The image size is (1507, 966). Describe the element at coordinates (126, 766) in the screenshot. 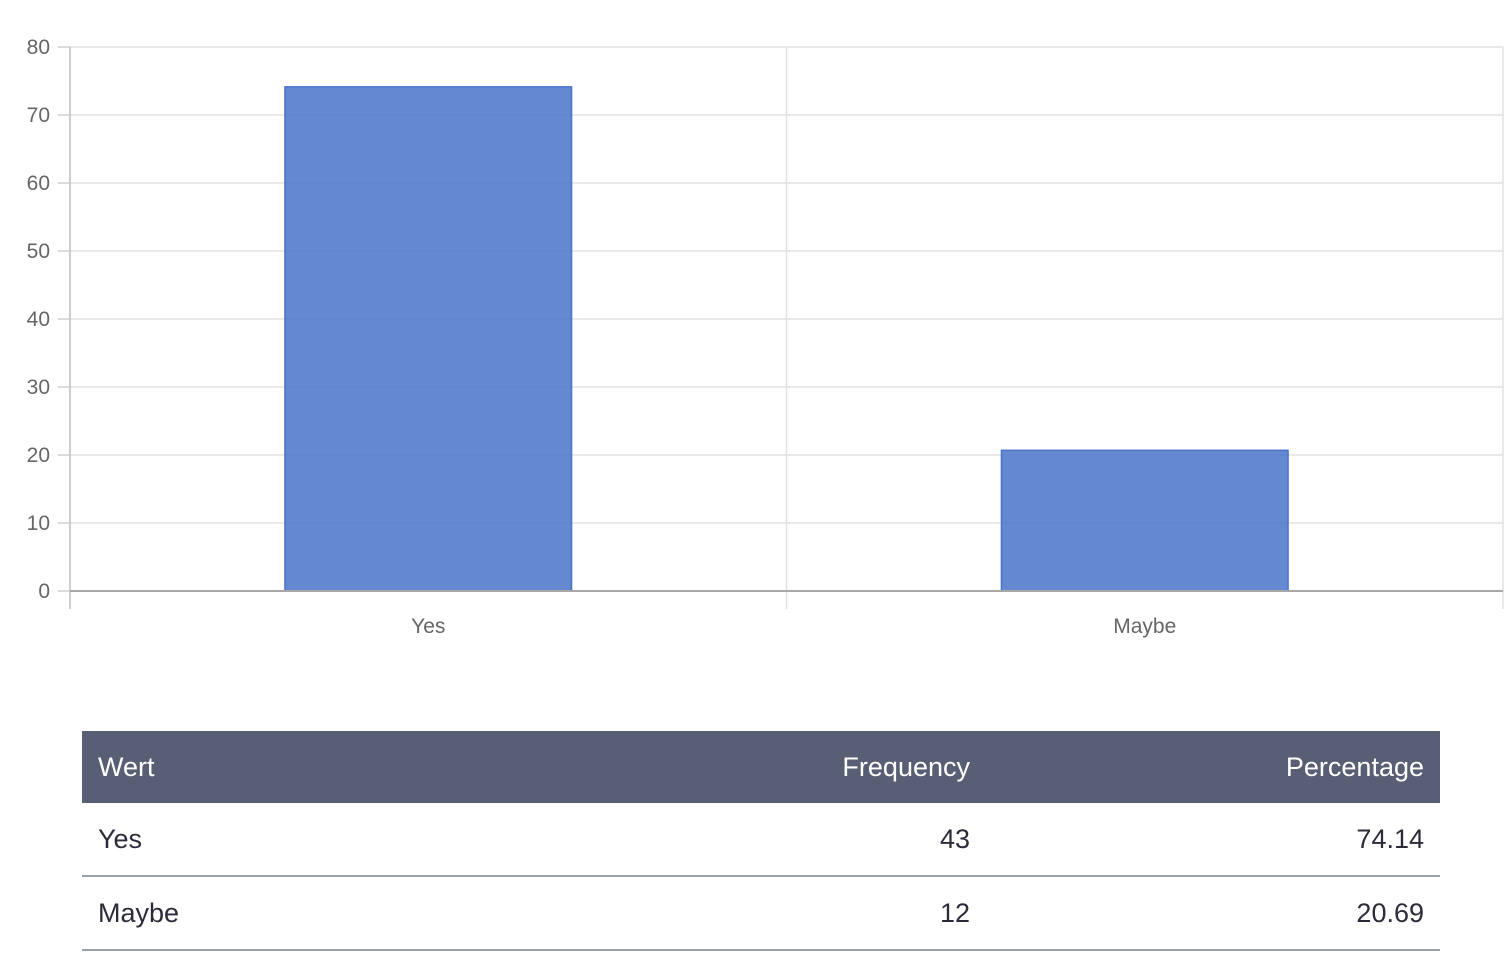

I see `header-wert: Wert` at that location.